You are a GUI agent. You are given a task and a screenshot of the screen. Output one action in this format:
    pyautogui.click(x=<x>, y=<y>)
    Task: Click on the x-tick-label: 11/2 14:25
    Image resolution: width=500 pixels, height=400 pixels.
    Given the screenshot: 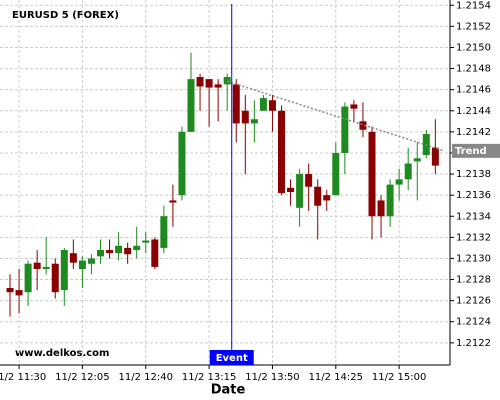 What is the action you would take?
    pyautogui.click(x=336, y=377)
    